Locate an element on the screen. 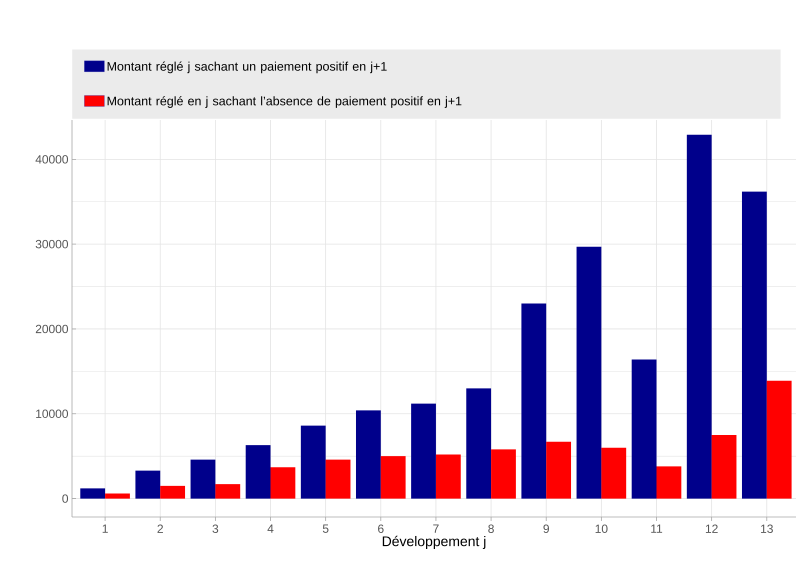 This screenshot has width=796, height=571. x-tick-label: 5 is located at coordinates (325, 528).